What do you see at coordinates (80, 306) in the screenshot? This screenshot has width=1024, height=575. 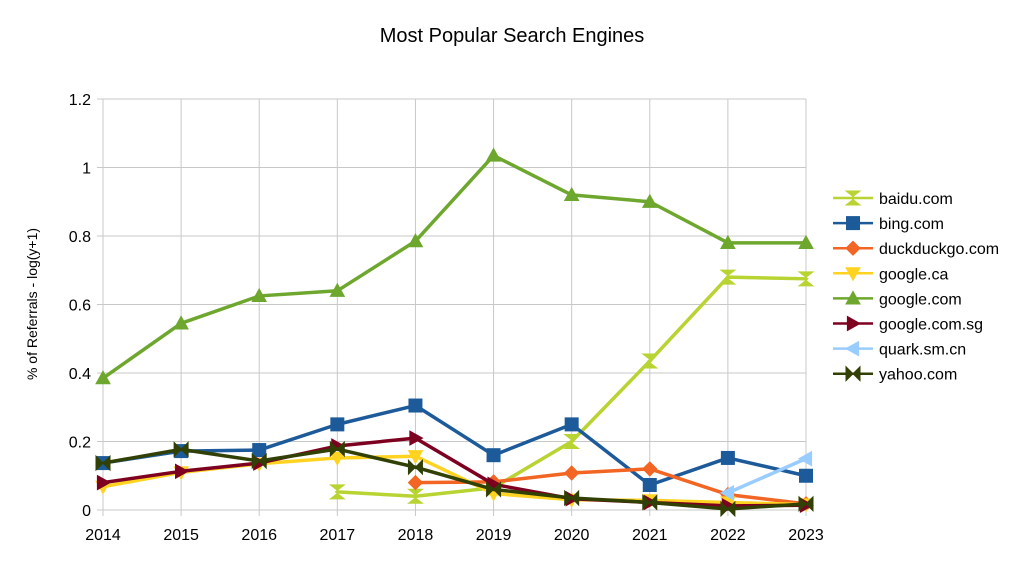 I see `y-tick-label: 0.6` at bounding box center [80, 306].